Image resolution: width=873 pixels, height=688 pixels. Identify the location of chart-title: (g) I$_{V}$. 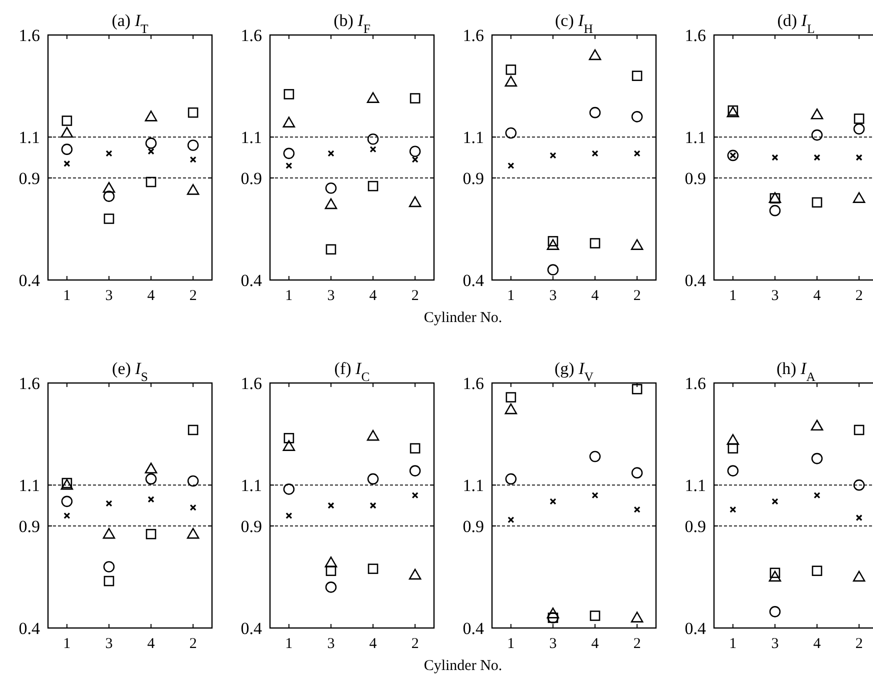
(574, 371).